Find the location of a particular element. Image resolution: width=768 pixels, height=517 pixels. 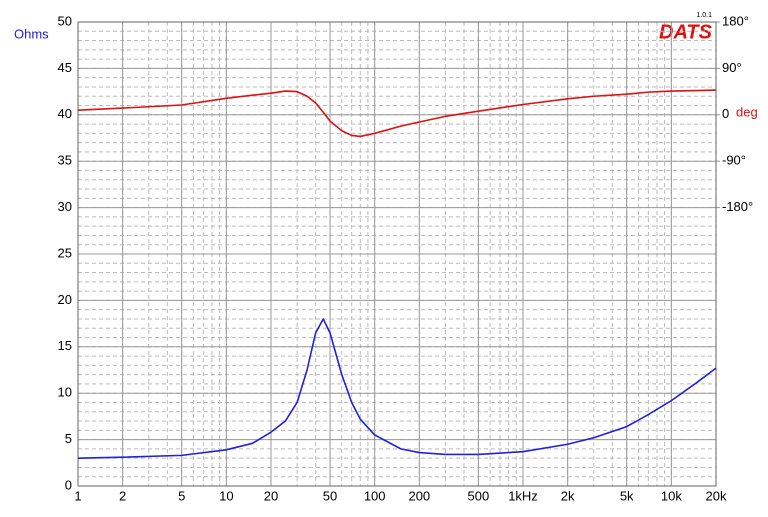

y2-axis-label: deg is located at coordinates (747, 111).